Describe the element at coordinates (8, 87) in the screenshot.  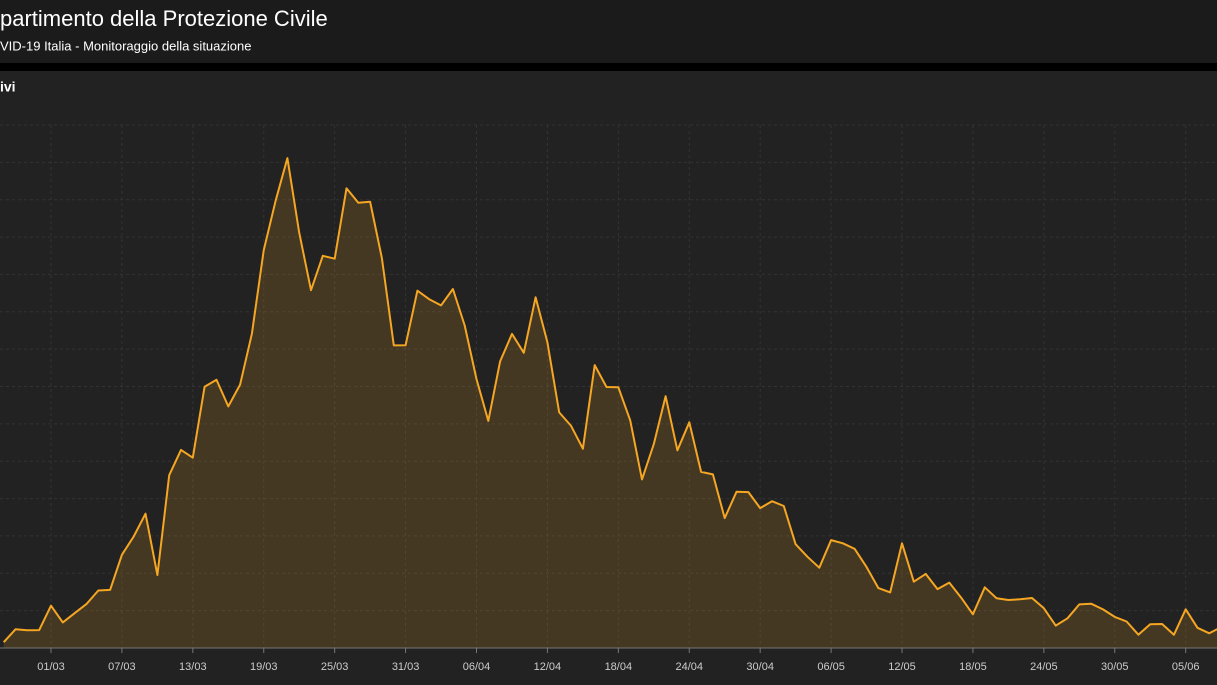
I see `panel-title: ivi` at that location.